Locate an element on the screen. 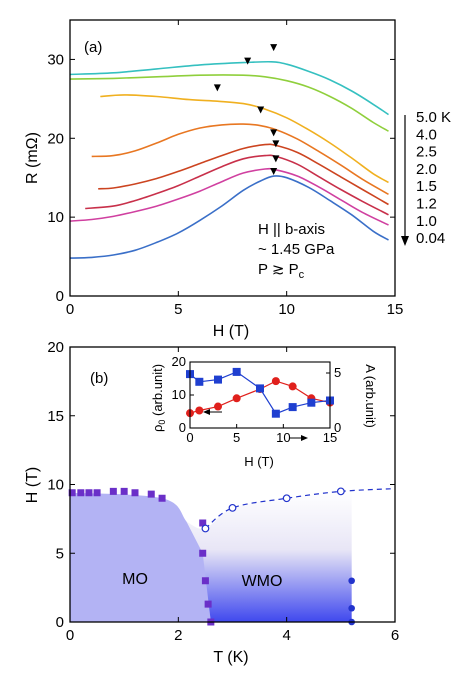 The image size is (474, 686). inset-ylabel-left: ρ0 (arb.unit) is located at coordinates (158, 398).